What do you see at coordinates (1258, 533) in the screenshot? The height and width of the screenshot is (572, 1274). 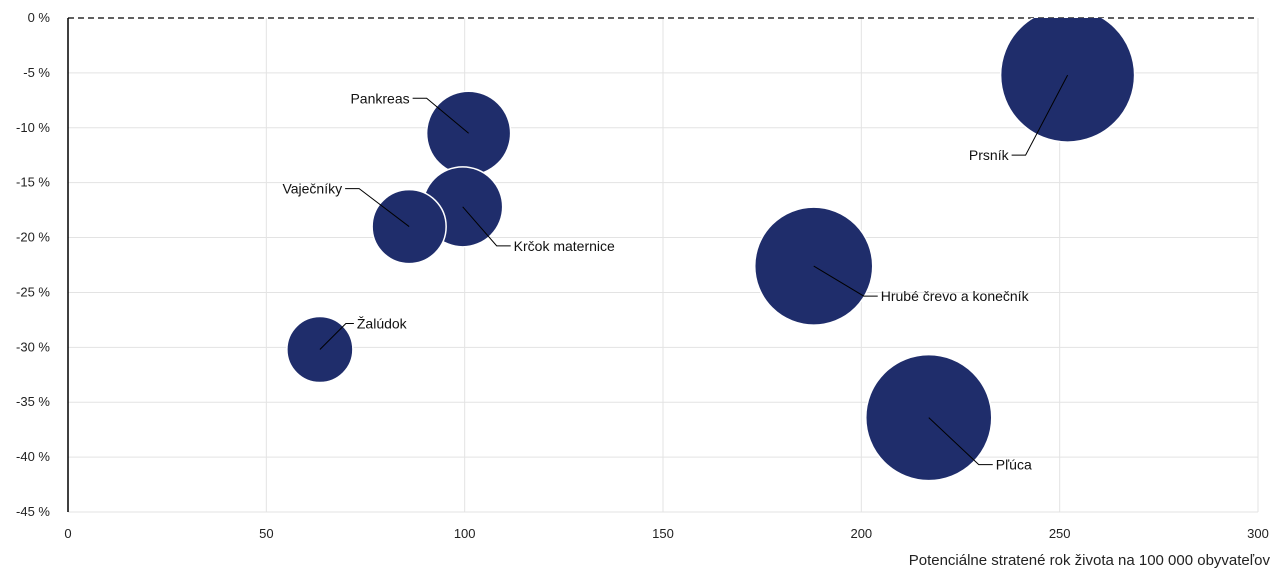 I see `x-tick-label: 300` at bounding box center [1258, 533].